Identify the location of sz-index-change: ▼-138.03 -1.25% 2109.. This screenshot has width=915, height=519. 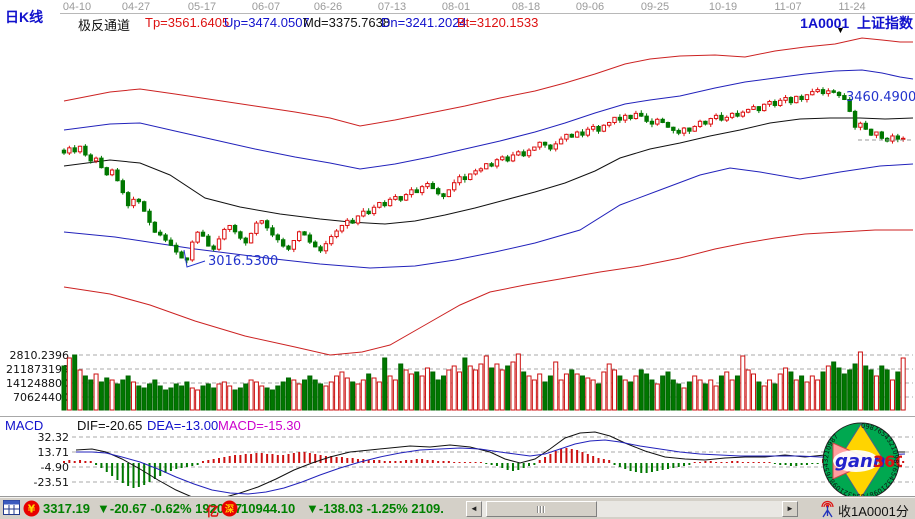
(375, 508).